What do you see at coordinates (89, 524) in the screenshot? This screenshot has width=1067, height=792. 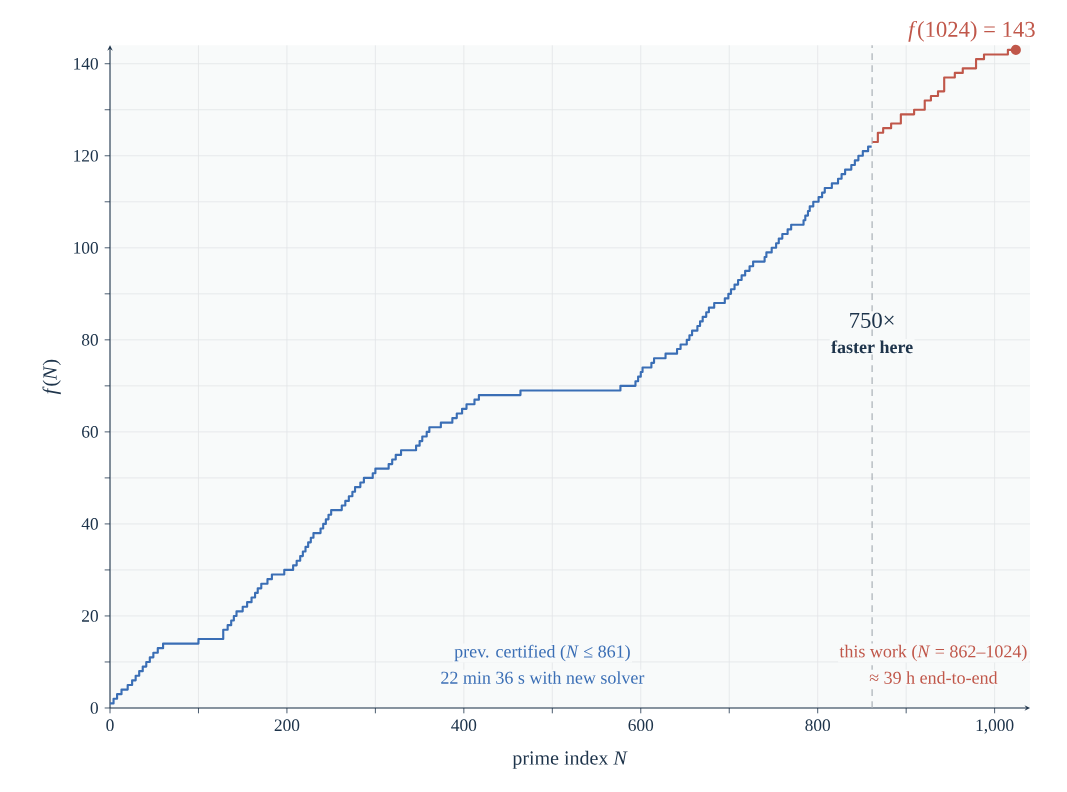 I see `y-tick-label: 40` at bounding box center [89, 524].